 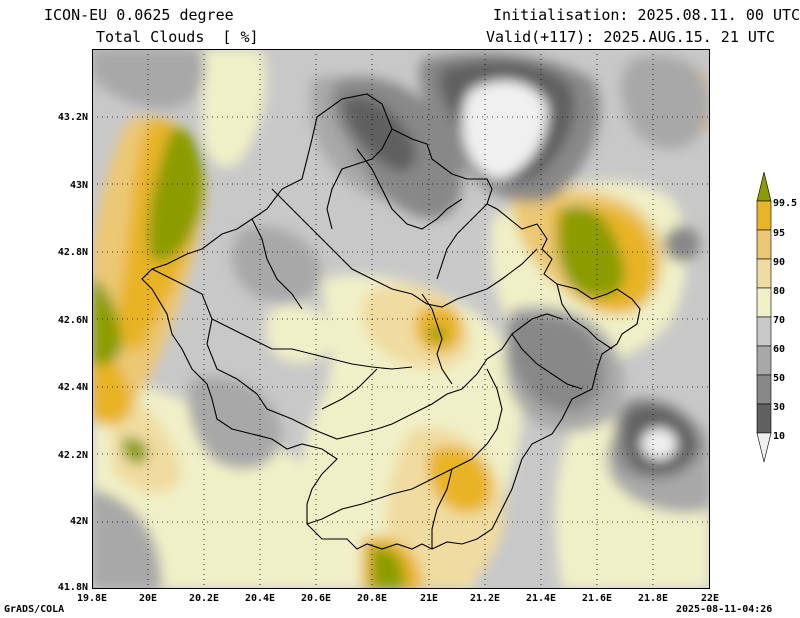 I want to click on lon-label: 22E, so click(x=710, y=598).